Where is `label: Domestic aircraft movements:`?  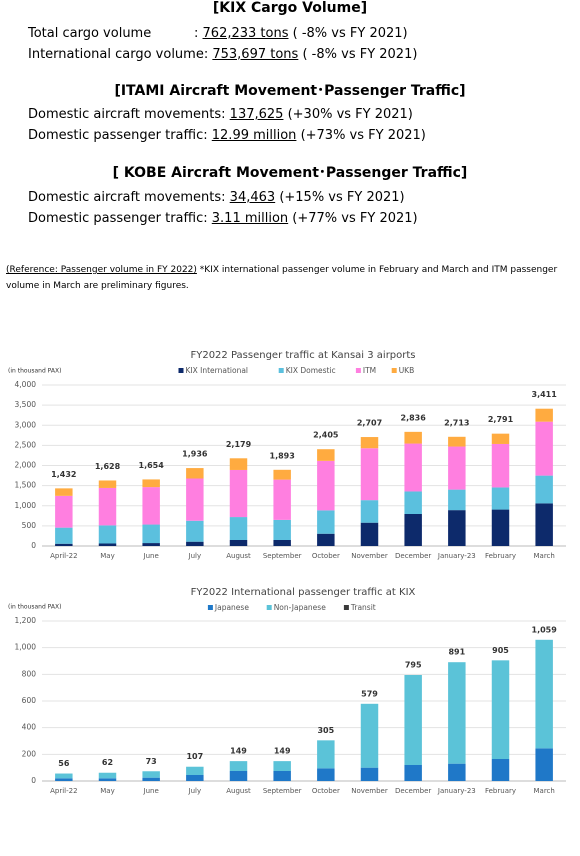
label: Domestic aircraft movements: is located at coordinates (127, 197).